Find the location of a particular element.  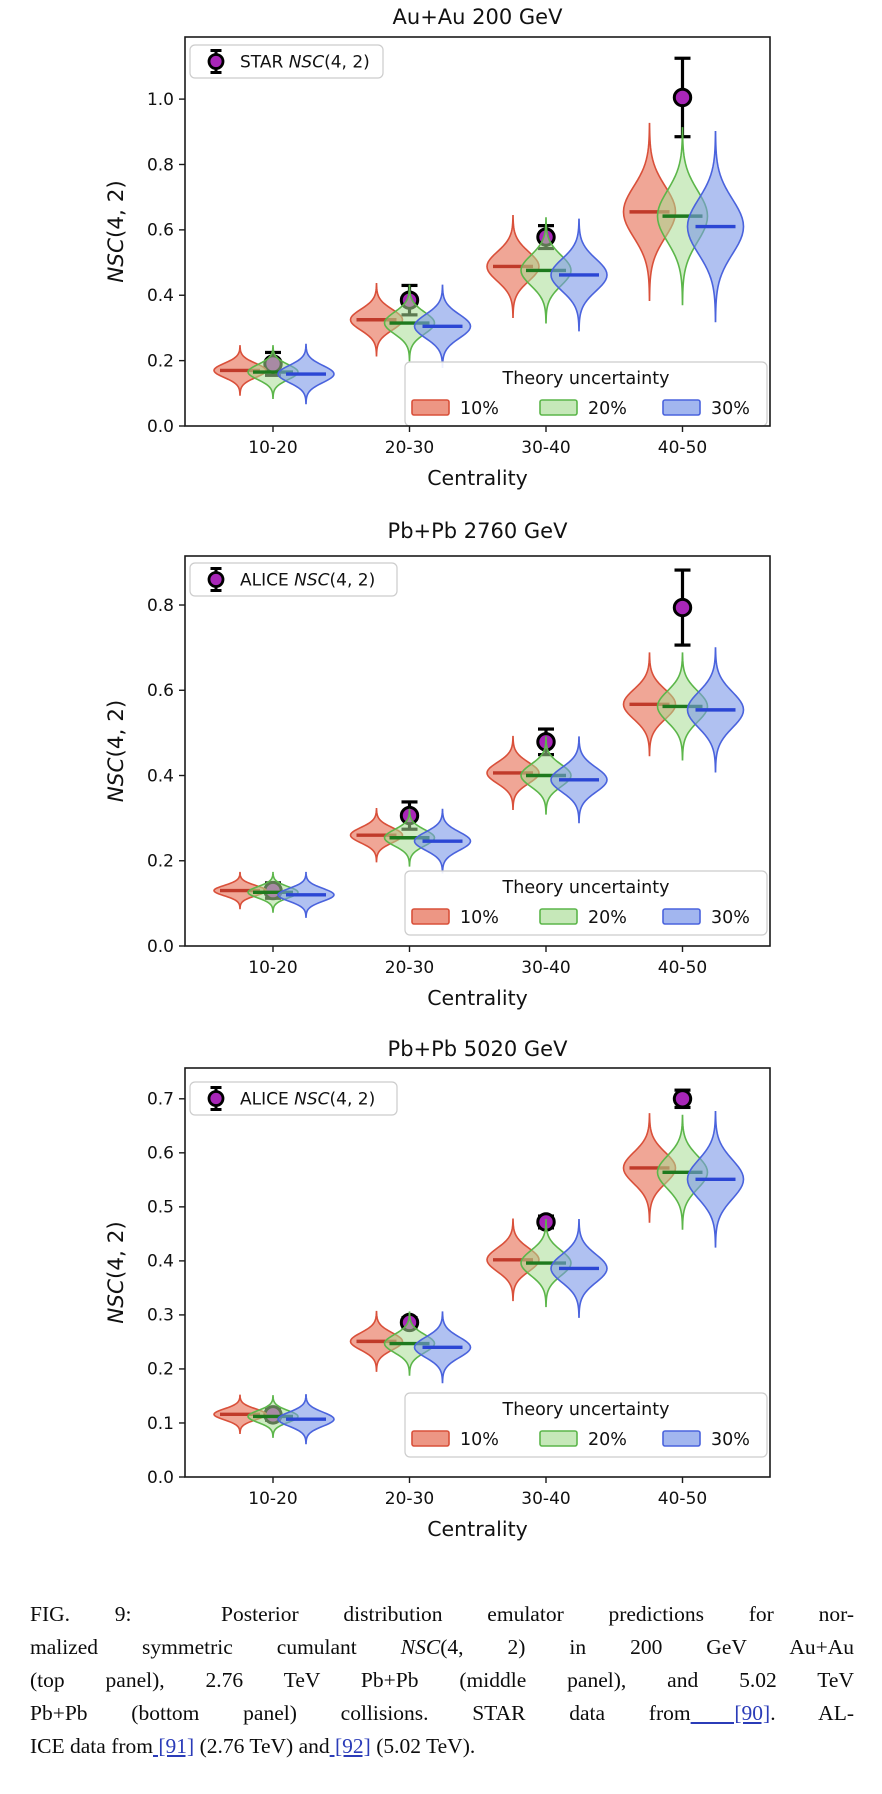

caption-text: malized symmetric cumulant is located at coordinates (215, 1647).